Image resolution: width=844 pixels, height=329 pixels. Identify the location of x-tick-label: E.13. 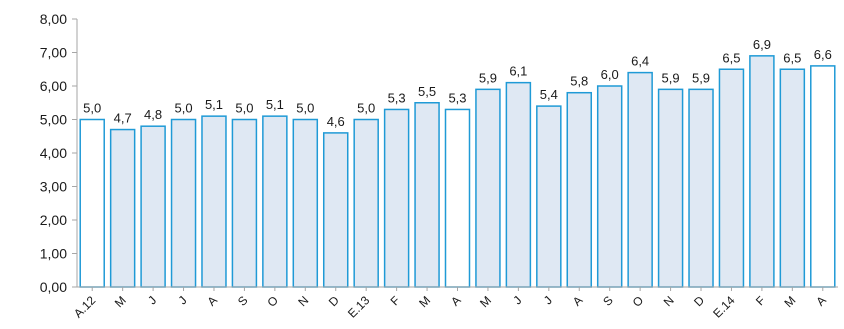
(359, 307).